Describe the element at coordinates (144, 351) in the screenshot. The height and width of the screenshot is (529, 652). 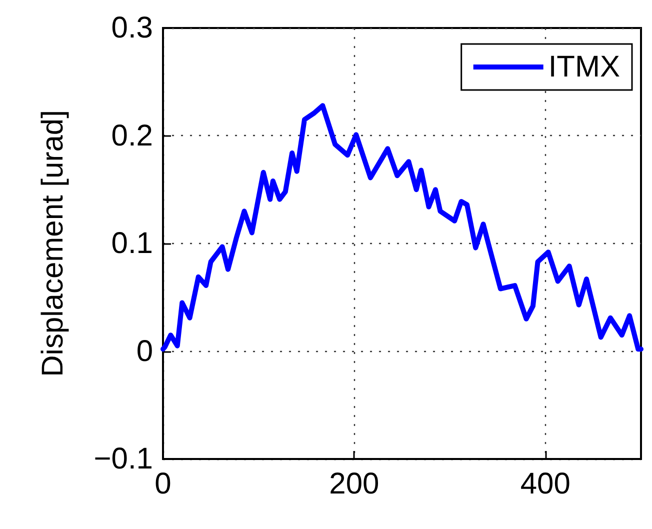
I see `y-tick-label: 0` at that location.